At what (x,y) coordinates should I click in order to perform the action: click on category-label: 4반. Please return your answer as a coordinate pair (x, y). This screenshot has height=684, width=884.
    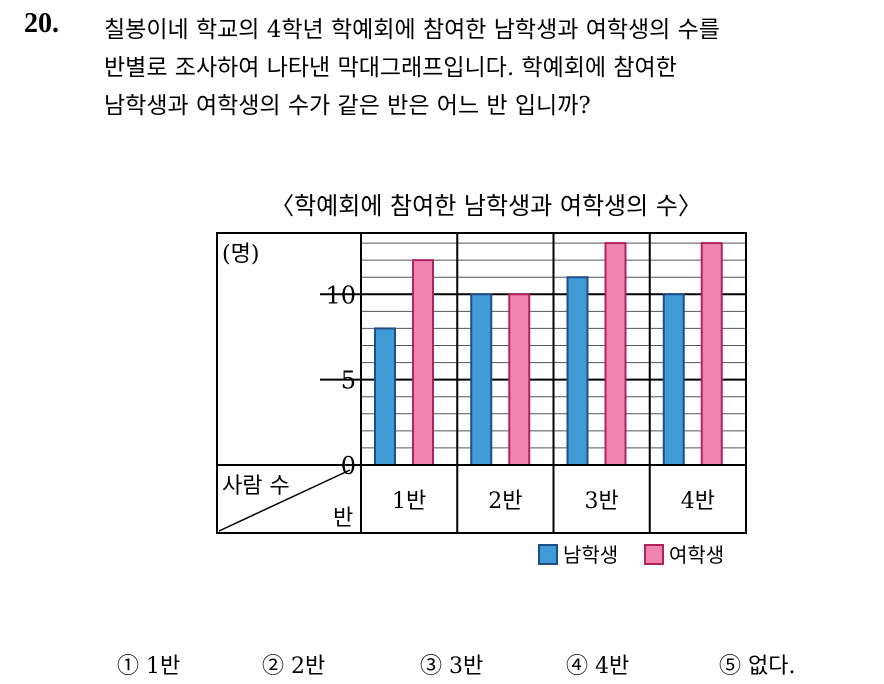
    Looking at the image, I should click on (698, 501).